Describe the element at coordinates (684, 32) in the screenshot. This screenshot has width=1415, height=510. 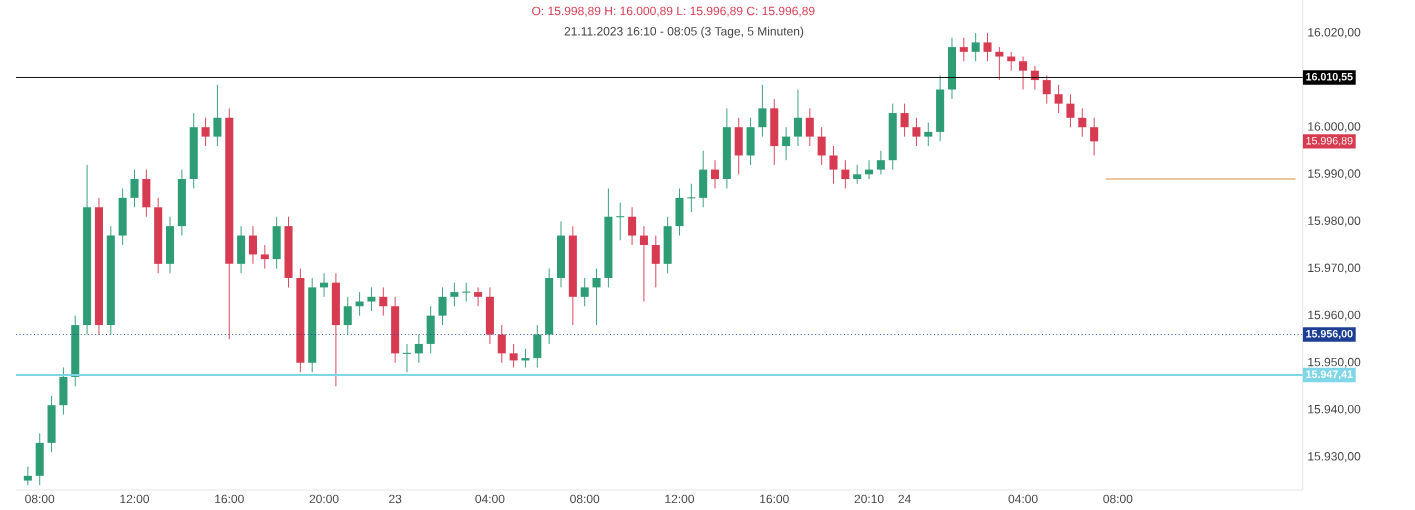
I see `text: 21.11.2023 16:10 - 08:05 (3 Tage, 5 Minuten)` at that location.